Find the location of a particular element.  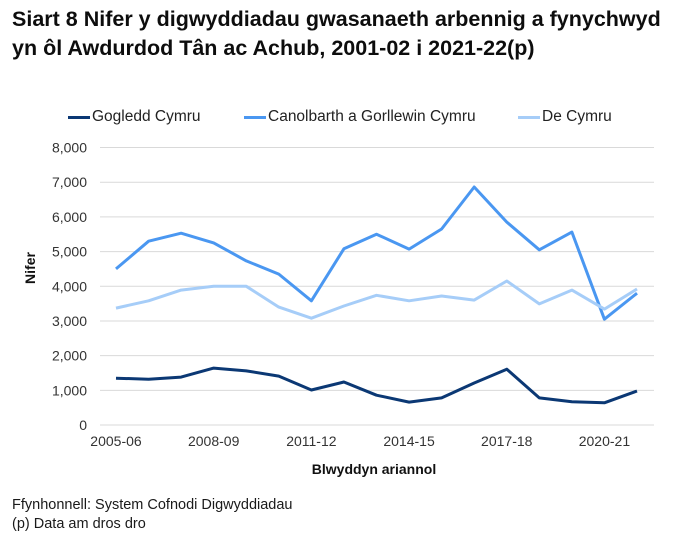

legend-label: Canolbarth a Gorllewin Cymru is located at coordinates (372, 116).